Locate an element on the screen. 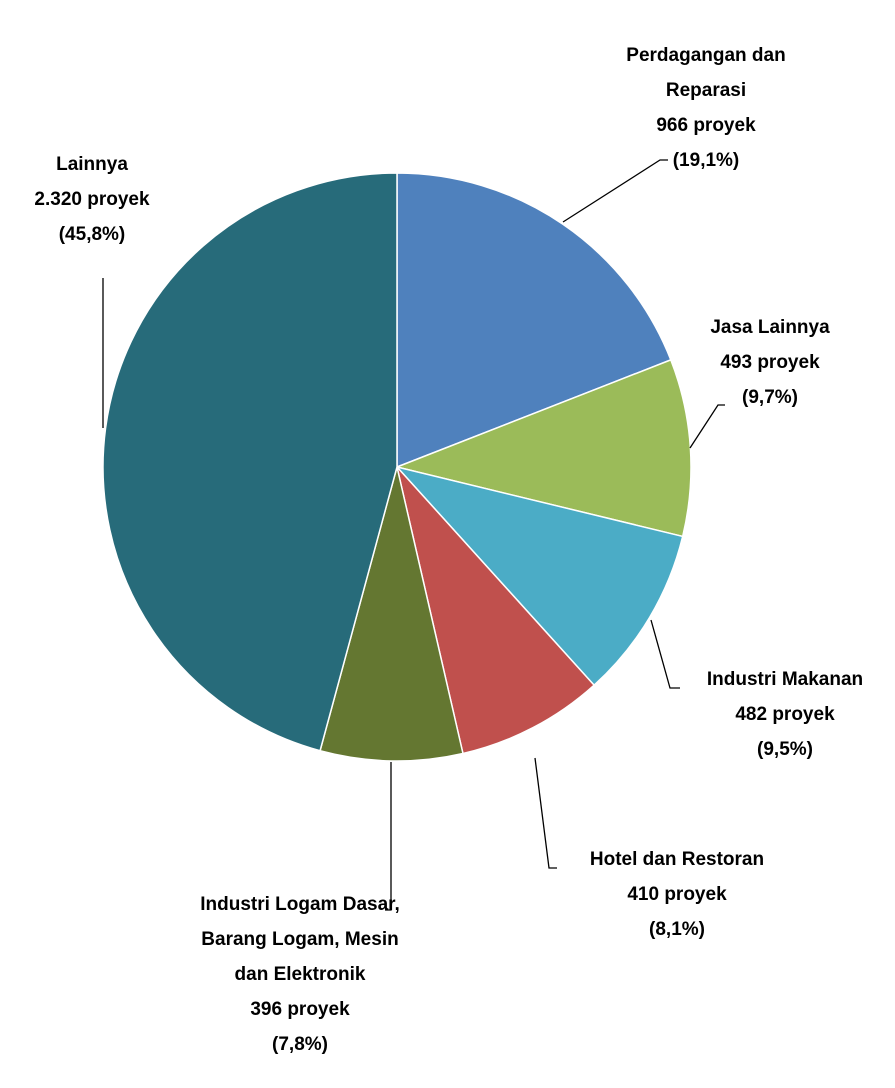 This screenshot has width=895, height=1088. value-label: 493 proyek is located at coordinates (770, 362).